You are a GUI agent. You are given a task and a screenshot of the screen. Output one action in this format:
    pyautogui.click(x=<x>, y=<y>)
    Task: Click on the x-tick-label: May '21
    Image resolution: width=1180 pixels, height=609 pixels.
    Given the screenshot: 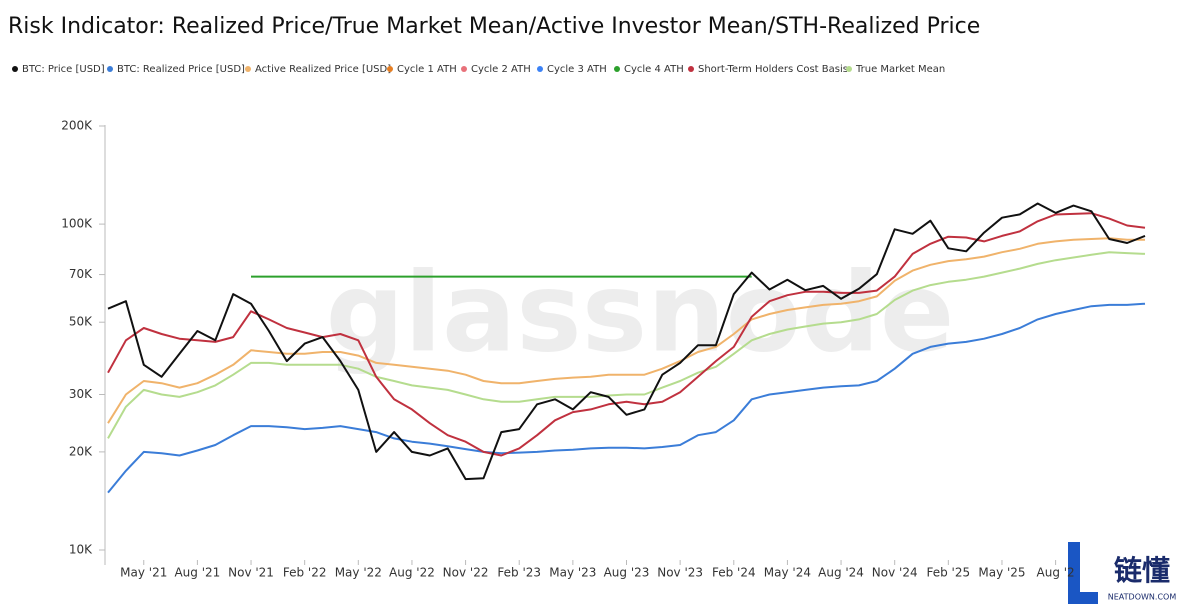 What is the action you would take?
    pyautogui.click(x=143, y=573)
    